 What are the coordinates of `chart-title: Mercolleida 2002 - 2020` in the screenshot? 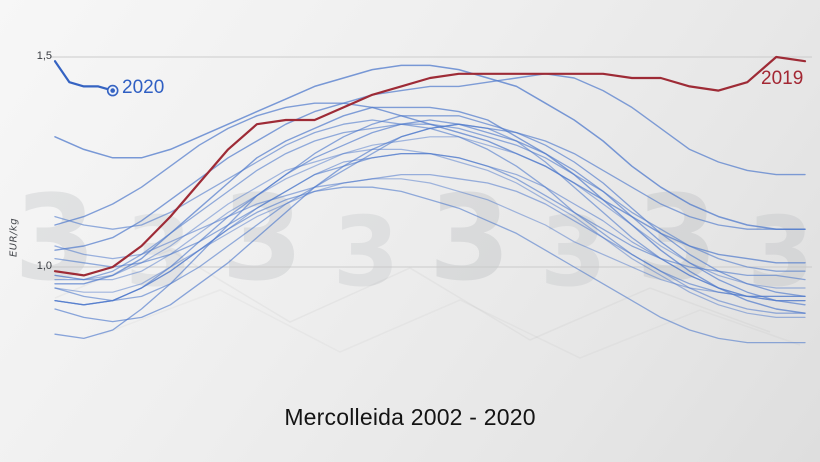 It's located at (410, 417).